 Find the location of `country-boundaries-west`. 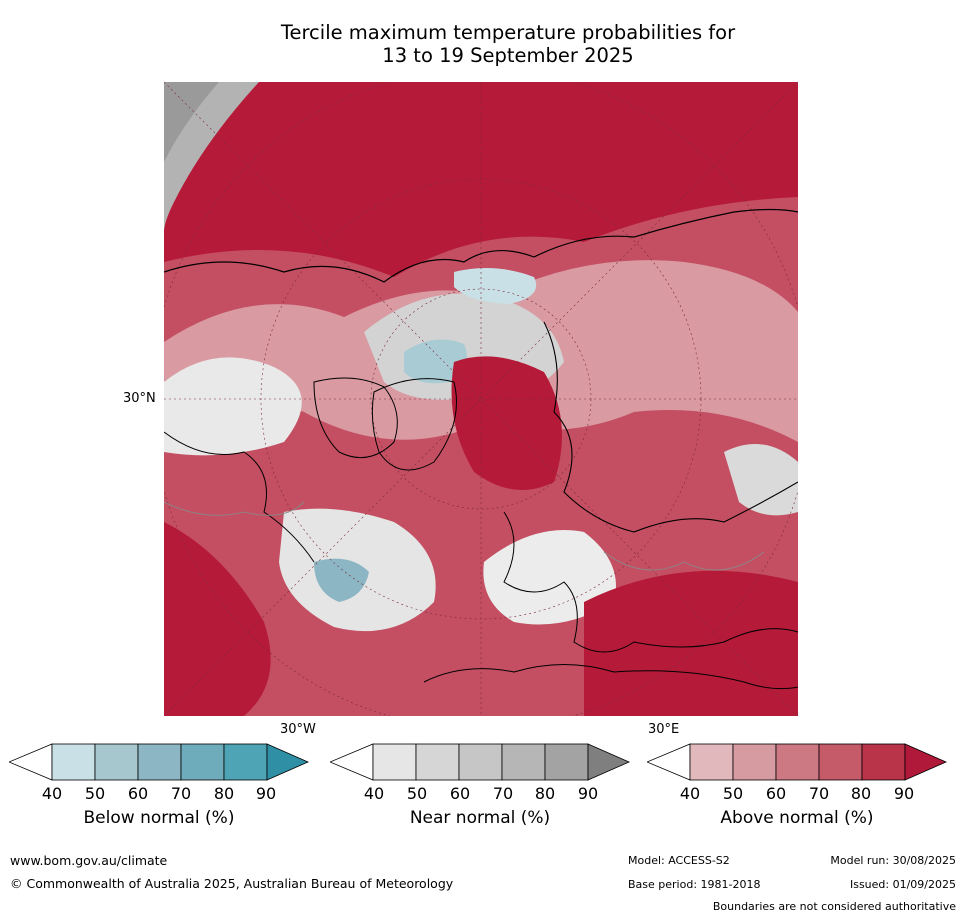

country-boundaries-west is located at coordinates (234, 508).